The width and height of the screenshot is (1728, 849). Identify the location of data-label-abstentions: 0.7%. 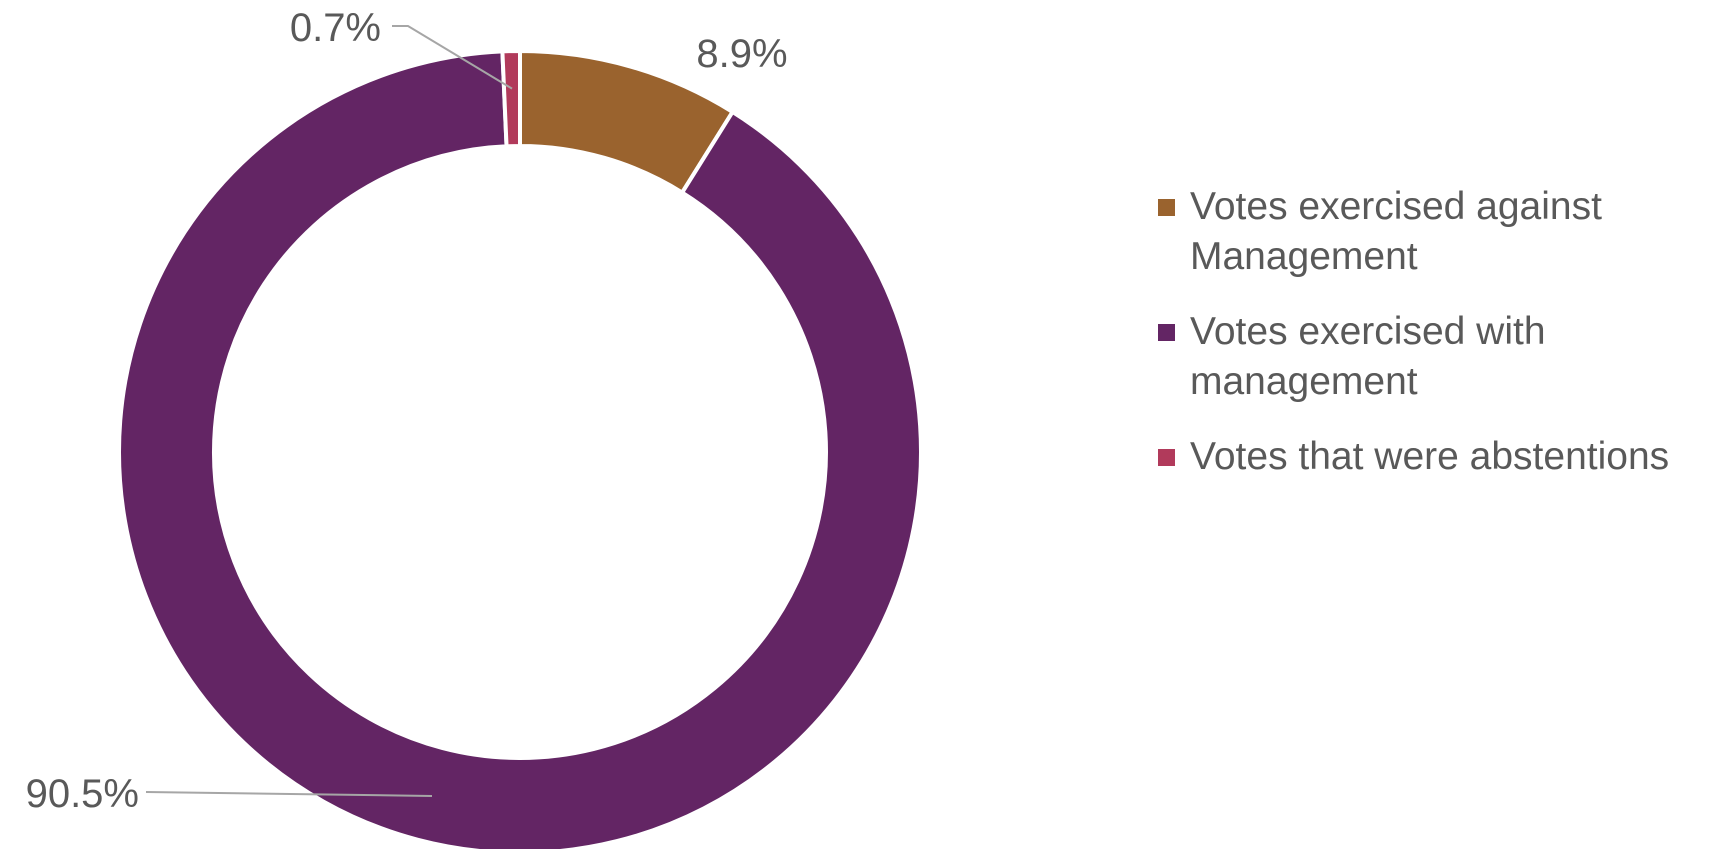
(335, 28).